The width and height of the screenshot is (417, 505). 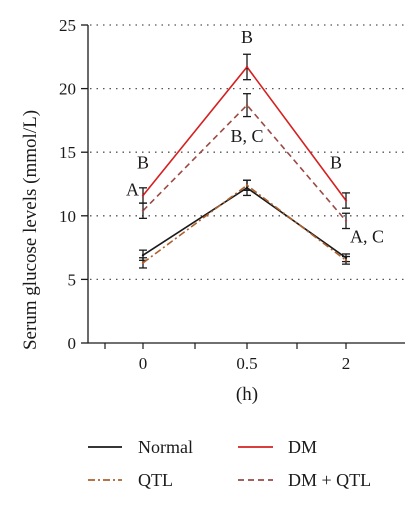 I want to click on legend-label: DM + QTL, so click(x=329, y=480).